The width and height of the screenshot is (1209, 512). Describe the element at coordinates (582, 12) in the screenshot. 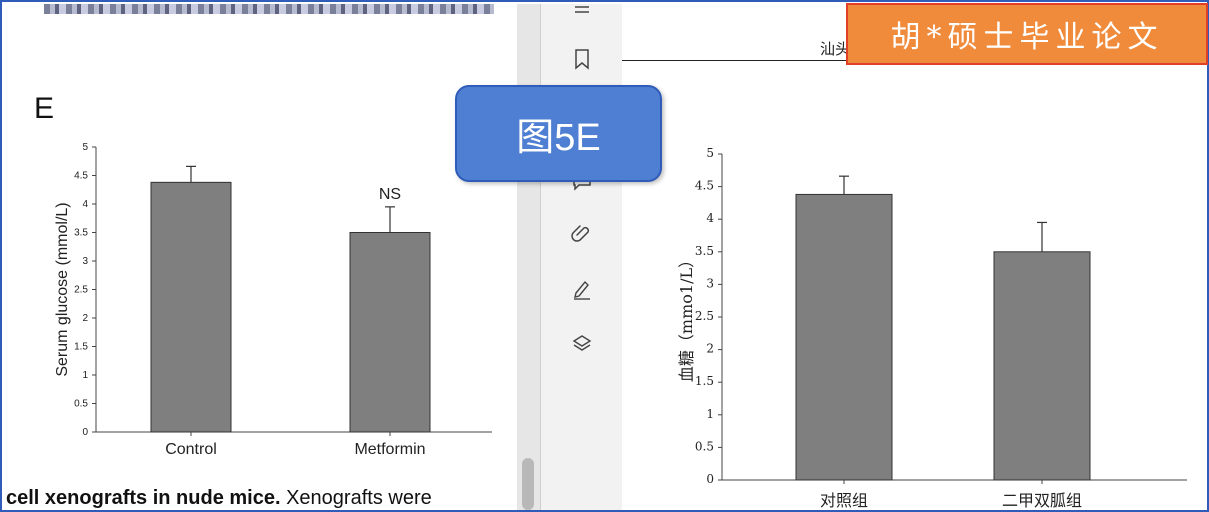

I see `list-icon` at that location.